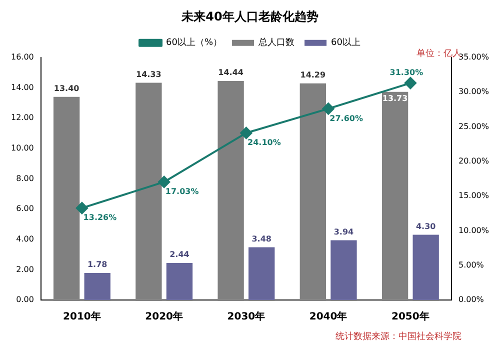 Image resolution: width=500 pixels, height=362 pixels. Describe the element at coordinates (474, 161) in the screenshot. I see `y2-tick-label: 20.00%` at that location.